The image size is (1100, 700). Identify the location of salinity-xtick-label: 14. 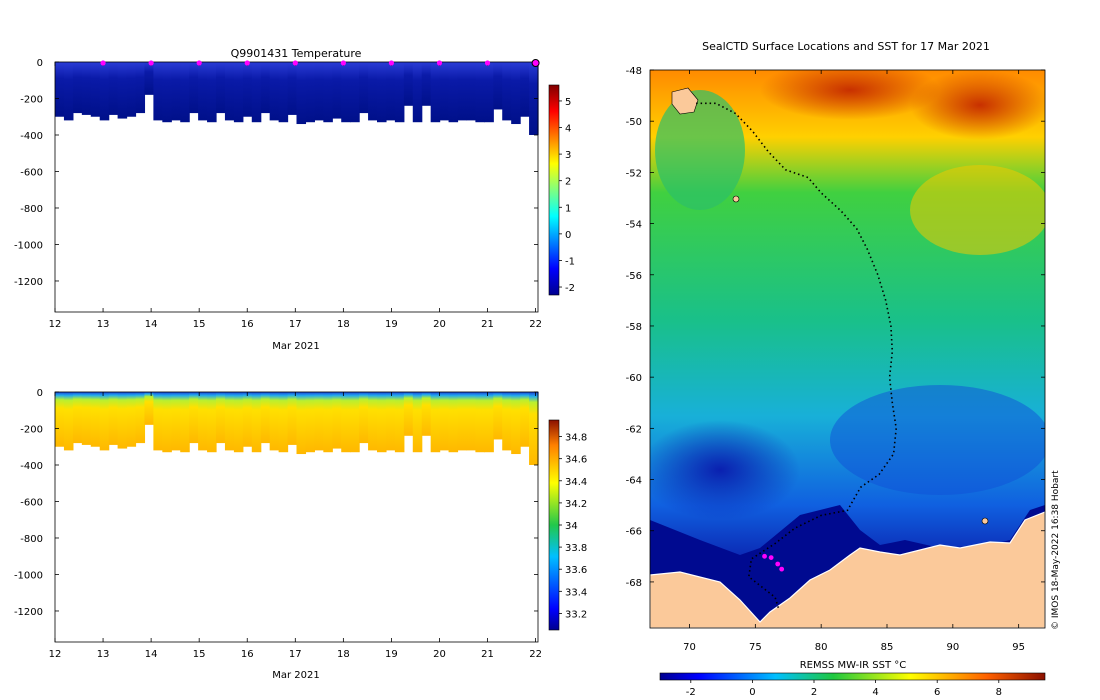
(151, 654).